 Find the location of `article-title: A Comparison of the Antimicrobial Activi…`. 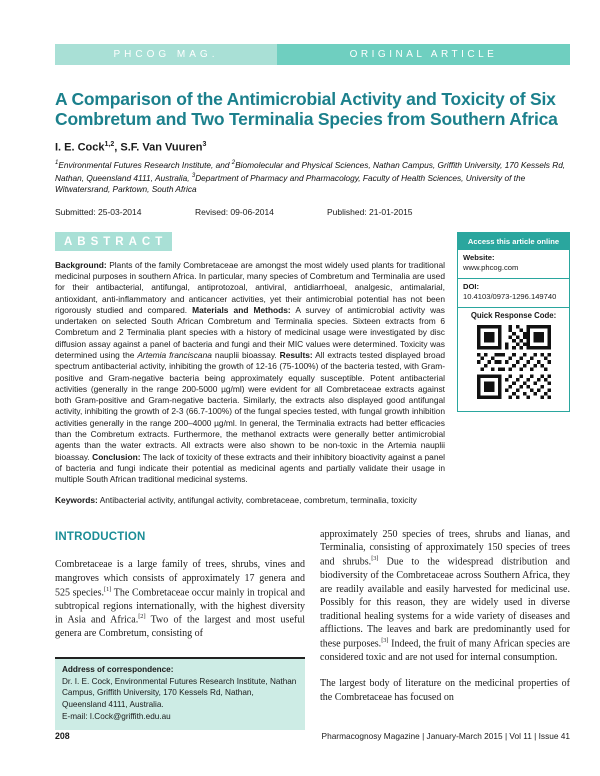

article-title: A Comparison of the Antimicrobial Activi… is located at coordinates (306, 109).